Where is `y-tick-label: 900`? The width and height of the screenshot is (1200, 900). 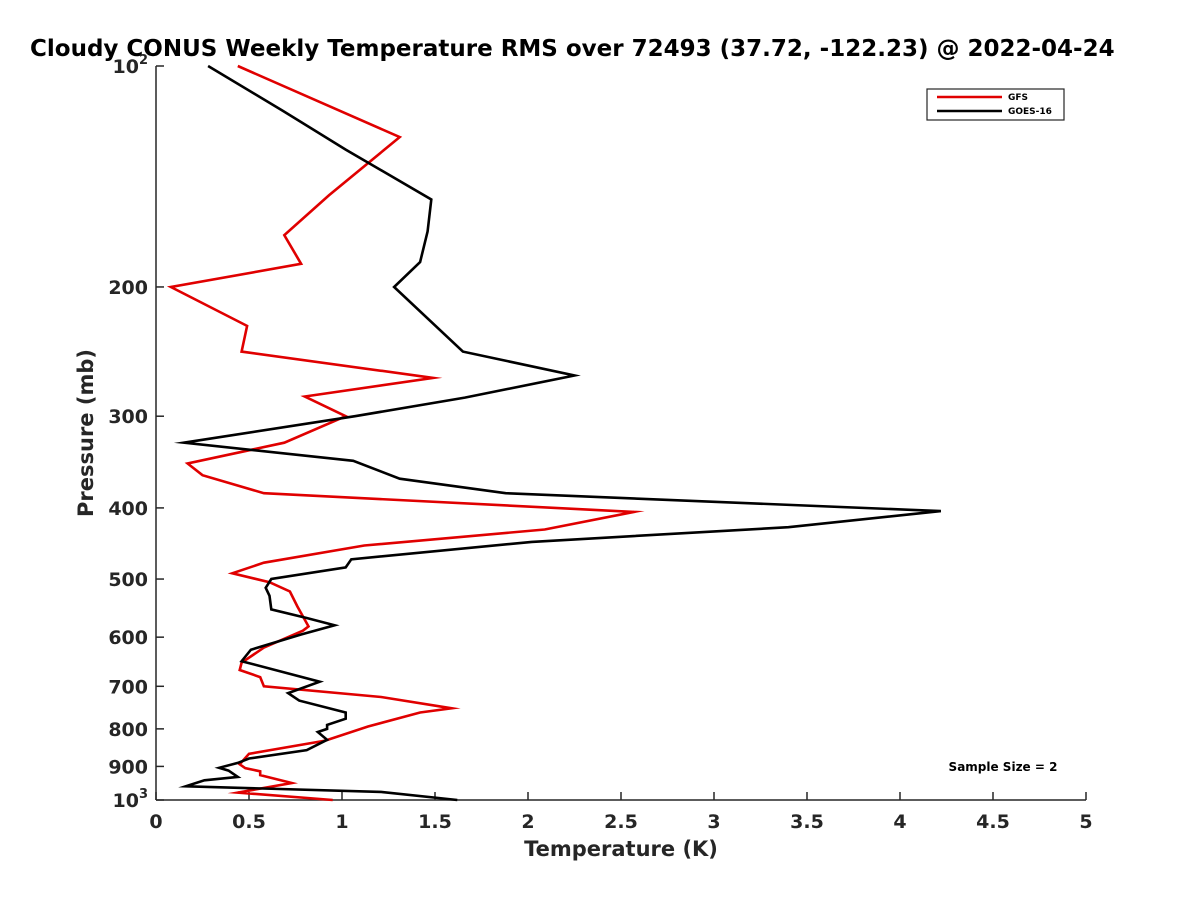
y-tick-label: 900 is located at coordinates (128, 767).